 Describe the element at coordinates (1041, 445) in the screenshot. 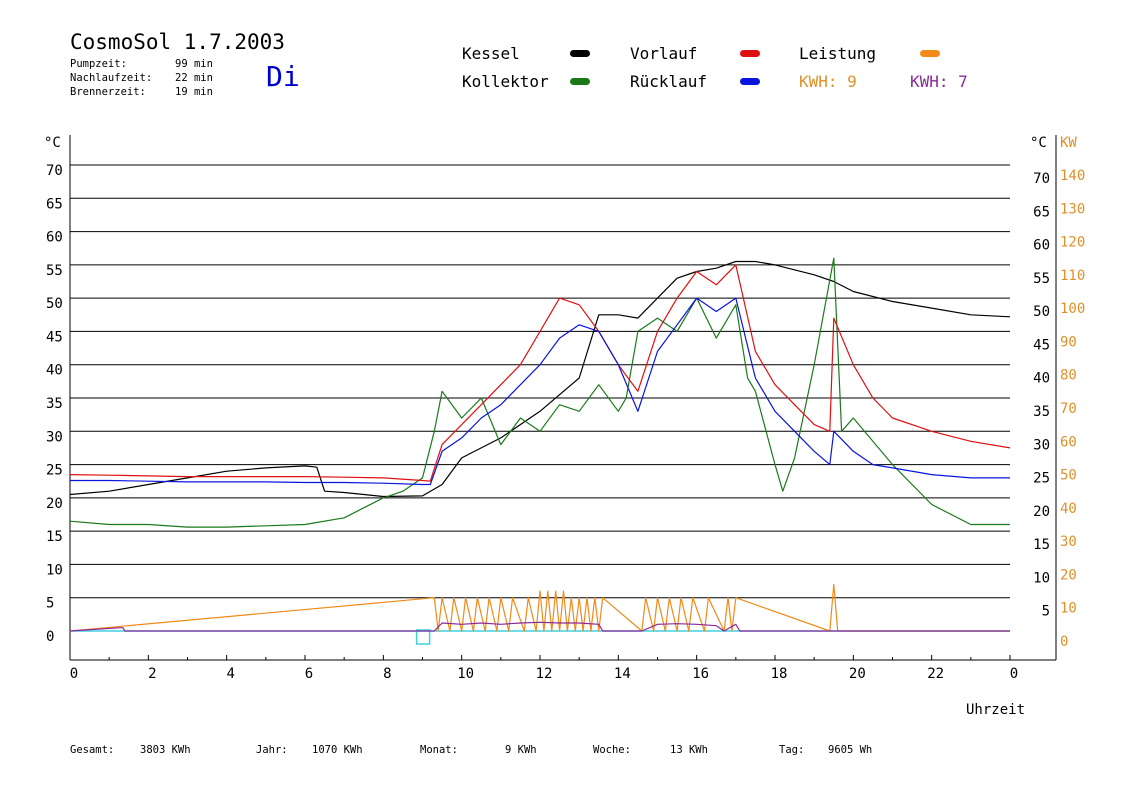

I see `y-tick-label-right: 30` at that location.